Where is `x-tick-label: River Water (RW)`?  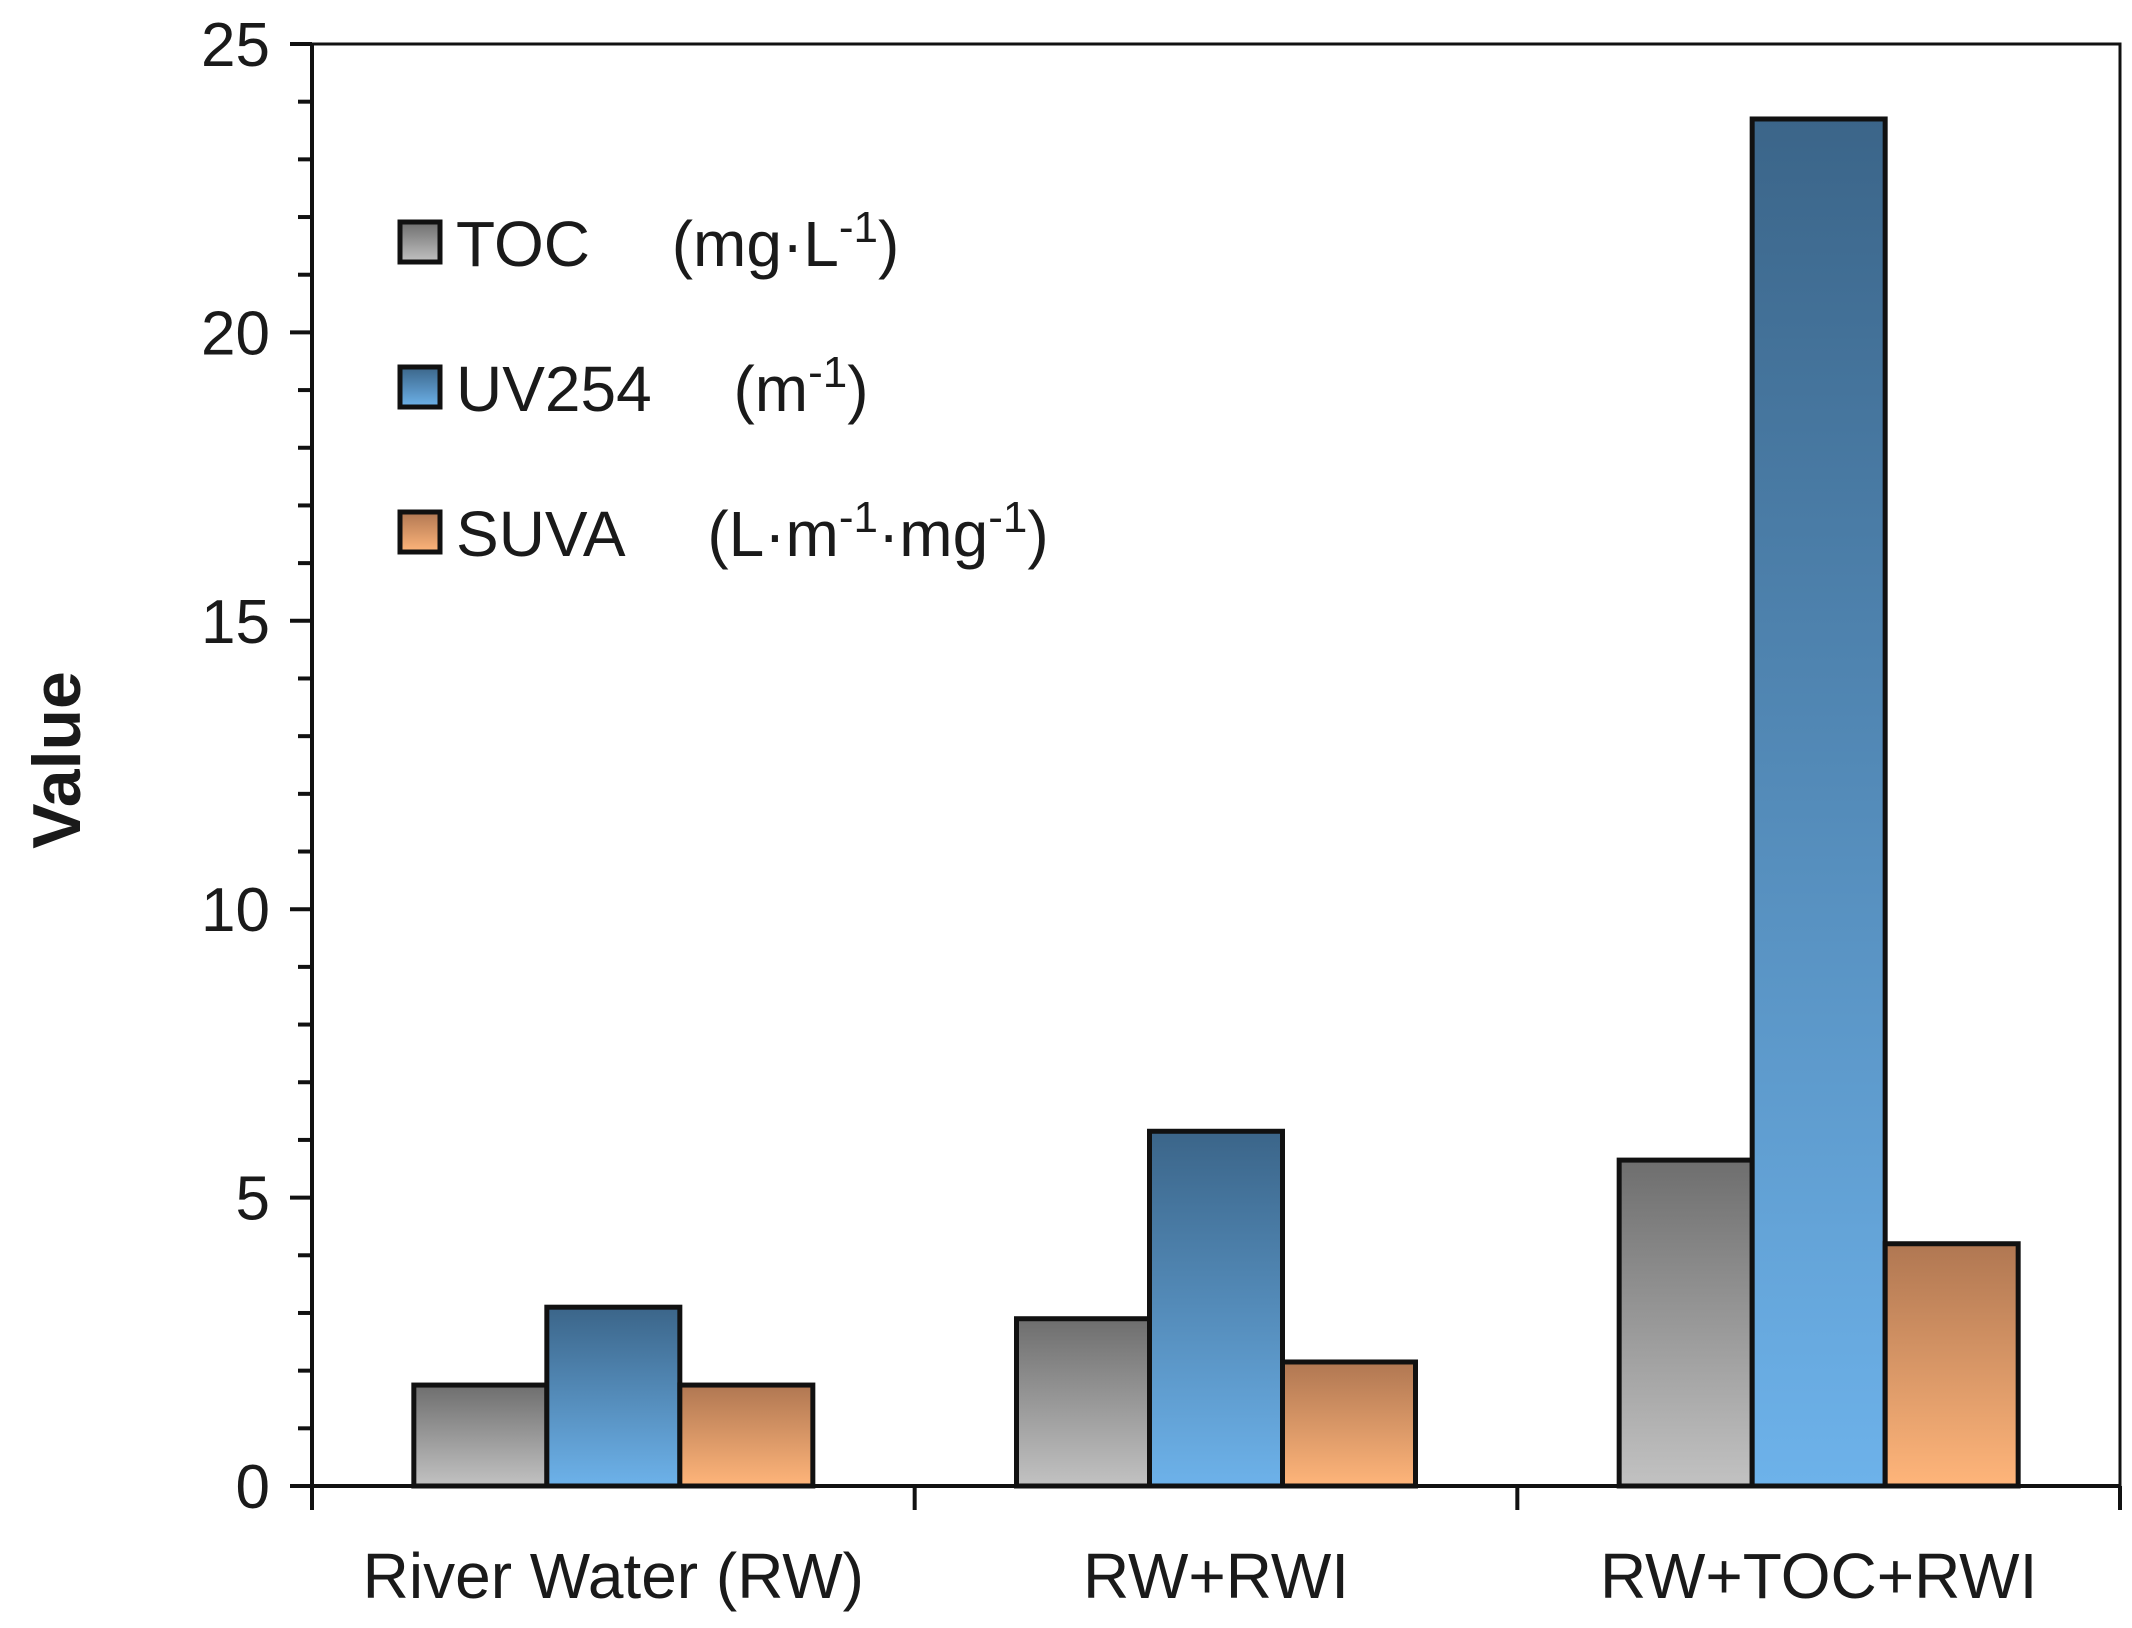
x-tick-label: River Water (RW) is located at coordinates (613, 1576).